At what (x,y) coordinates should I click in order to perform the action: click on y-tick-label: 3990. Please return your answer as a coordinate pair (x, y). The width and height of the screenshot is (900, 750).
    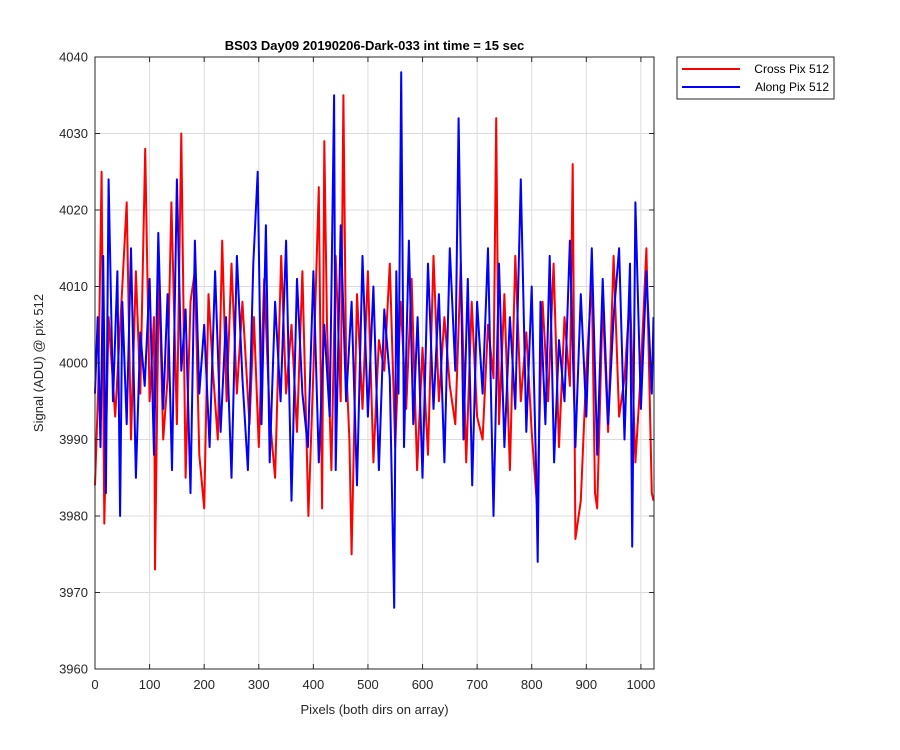
    Looking at the image, I should click on (73, 439).